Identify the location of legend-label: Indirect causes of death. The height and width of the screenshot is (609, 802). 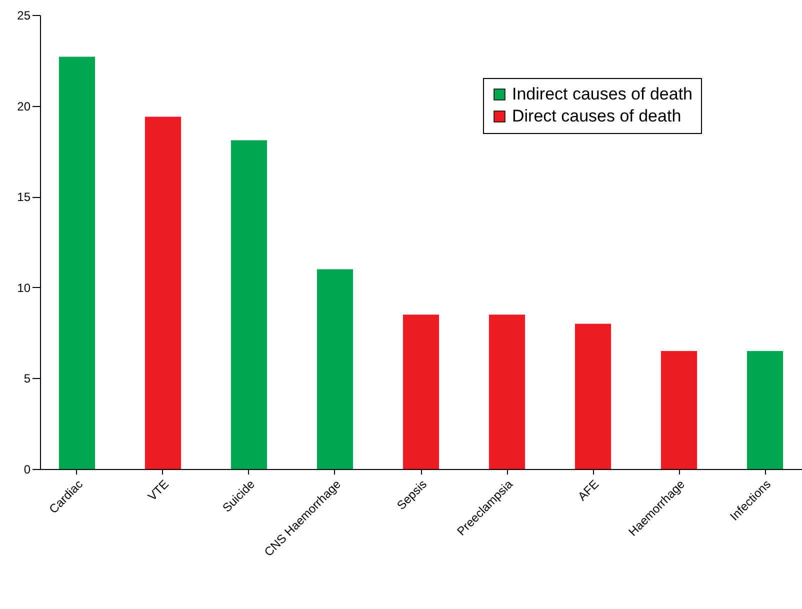
(602, 94).